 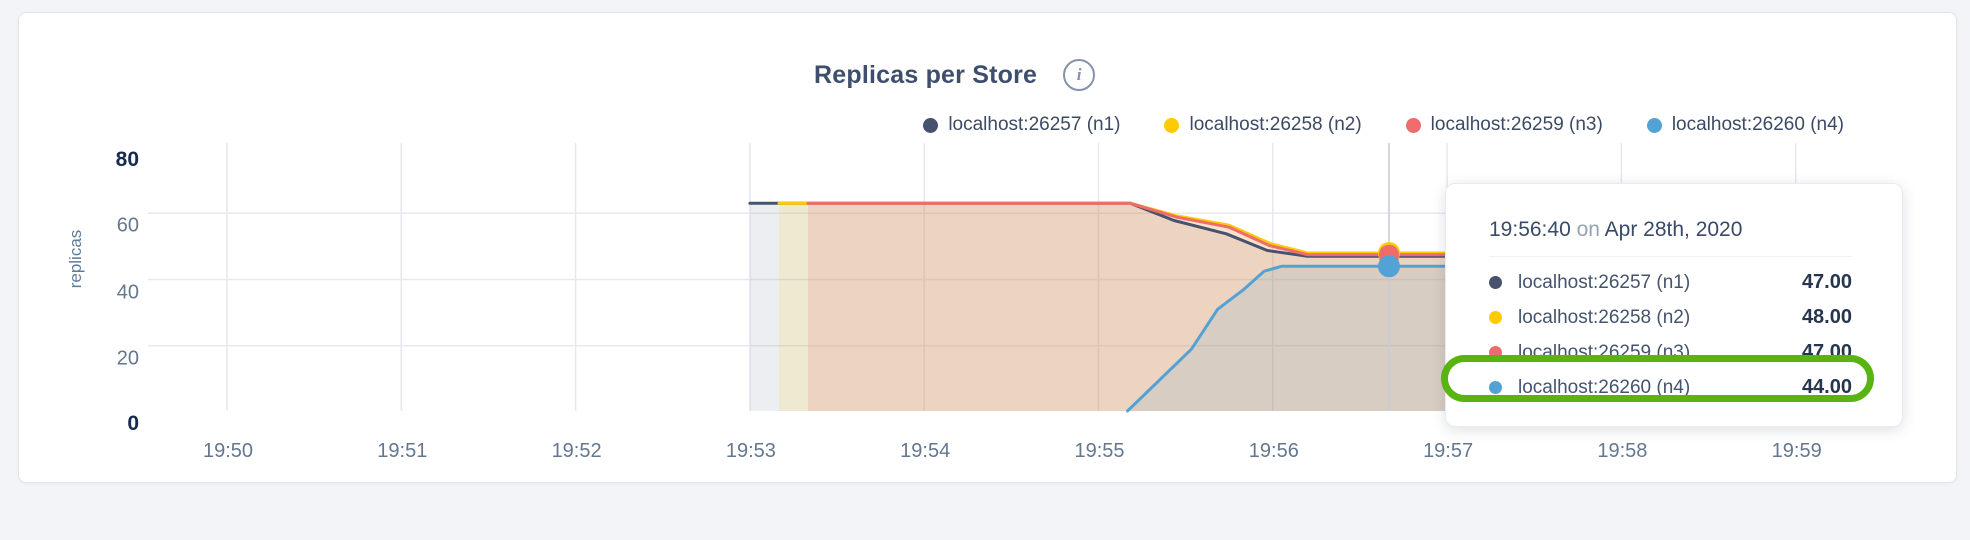 What do you see at coordinates (1273, 451) in the screenshot?
I see `x-tick-label: 19:56` at bounding box center [1273, 451].